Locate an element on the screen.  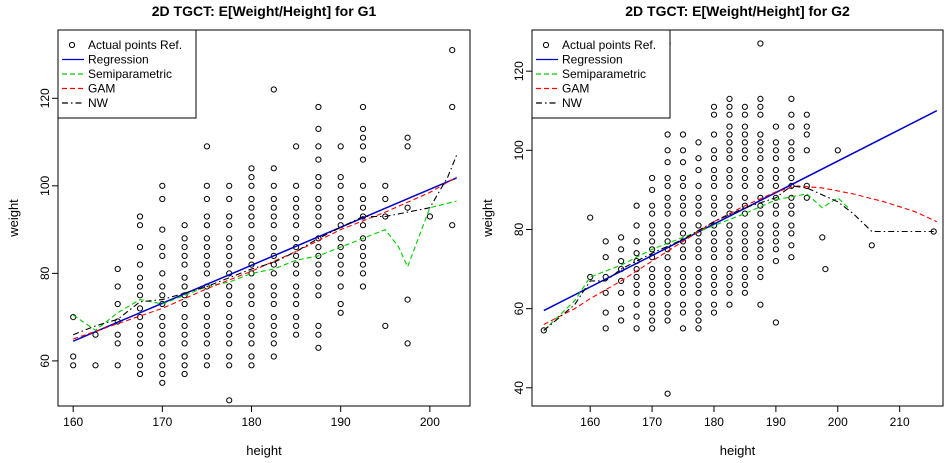
y-tick-label: 60 is located at coordinates (519, 309).